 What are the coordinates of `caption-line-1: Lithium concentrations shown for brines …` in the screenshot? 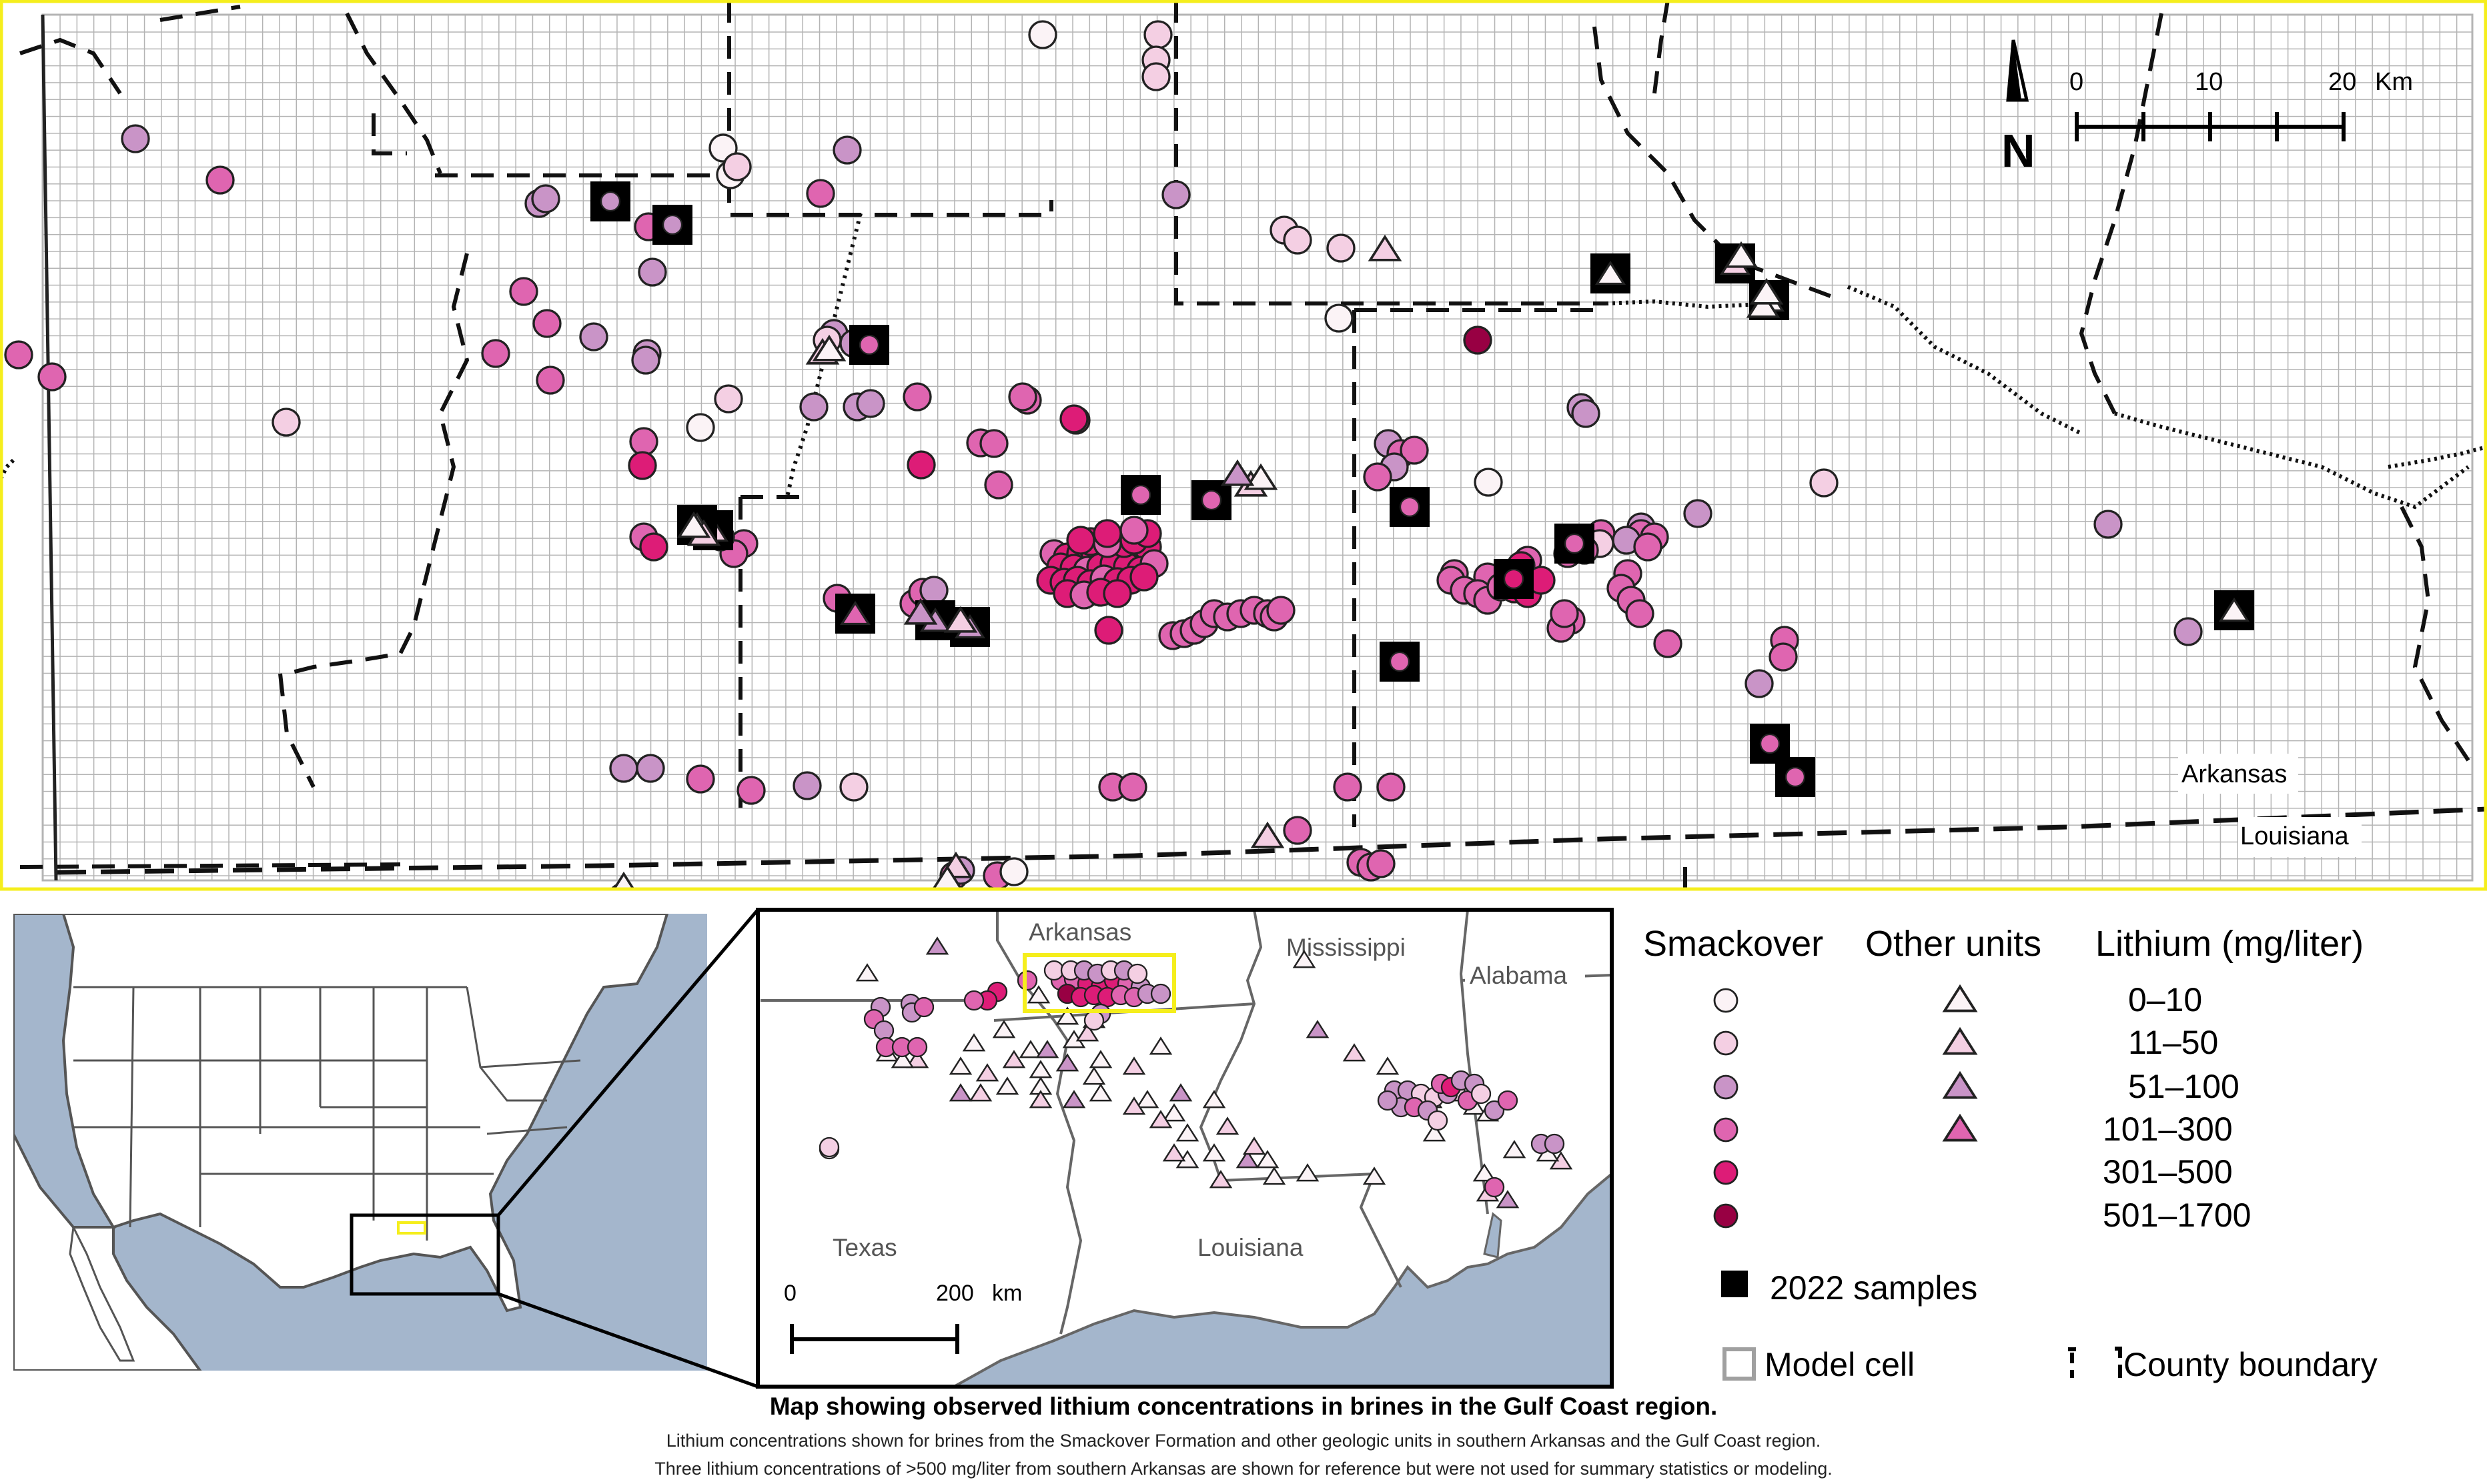 It's located at (1243, 1441).